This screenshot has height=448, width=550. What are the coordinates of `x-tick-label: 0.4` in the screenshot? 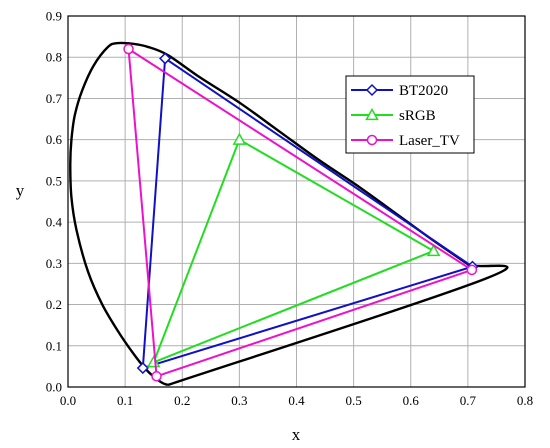 It's located at (296, 400).